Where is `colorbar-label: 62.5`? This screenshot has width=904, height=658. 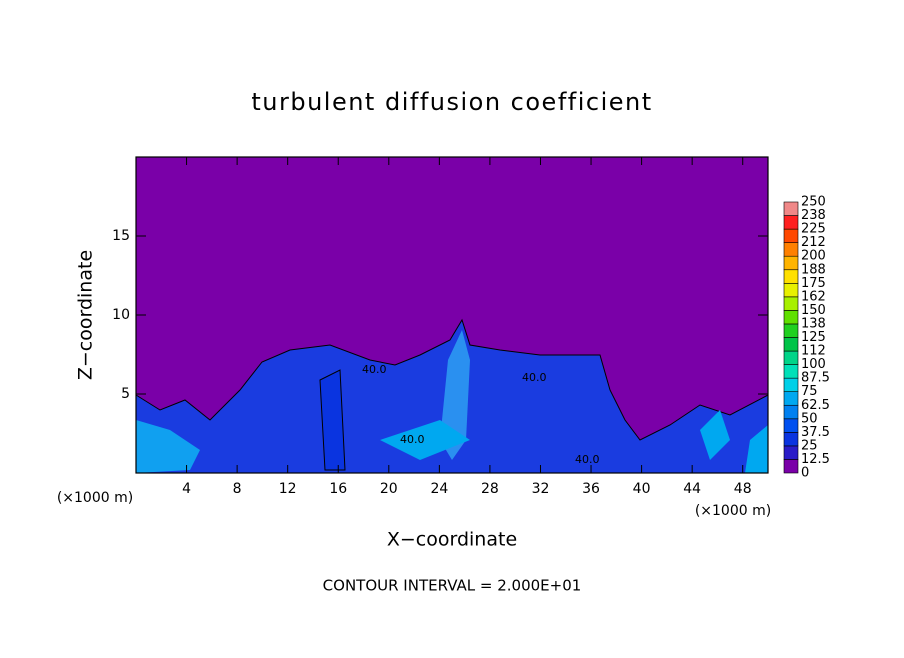 colorbar-label: 62.5 is located at coordinates (815, 405).